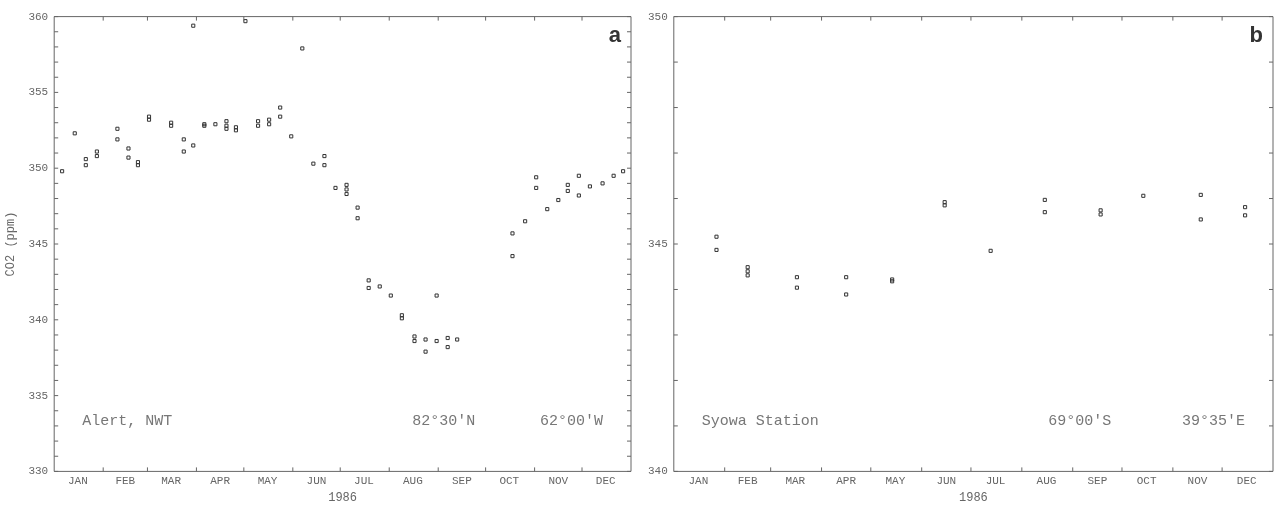  Describe the element at coordinates (127, 422) in the screenshot. I see `annotation: Alert, NWT` at that location.